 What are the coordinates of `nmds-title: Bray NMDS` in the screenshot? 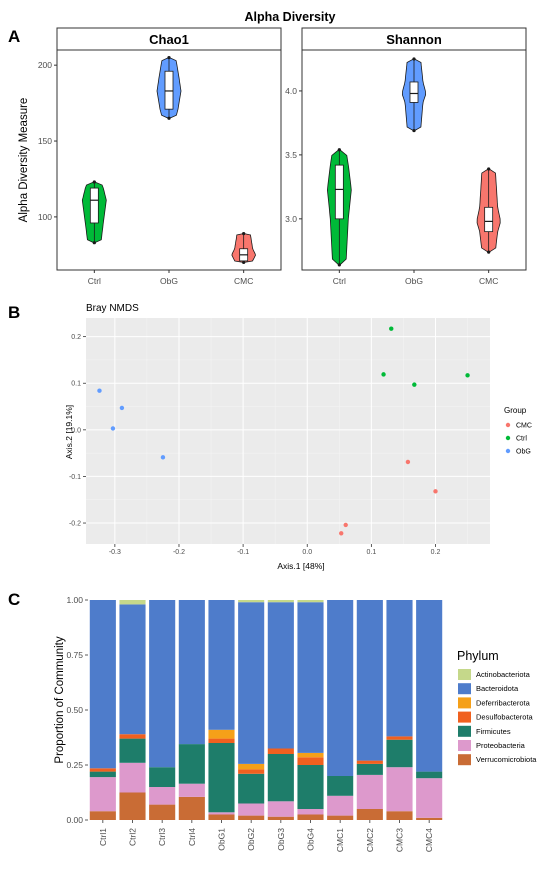 It's located at (112, 308).